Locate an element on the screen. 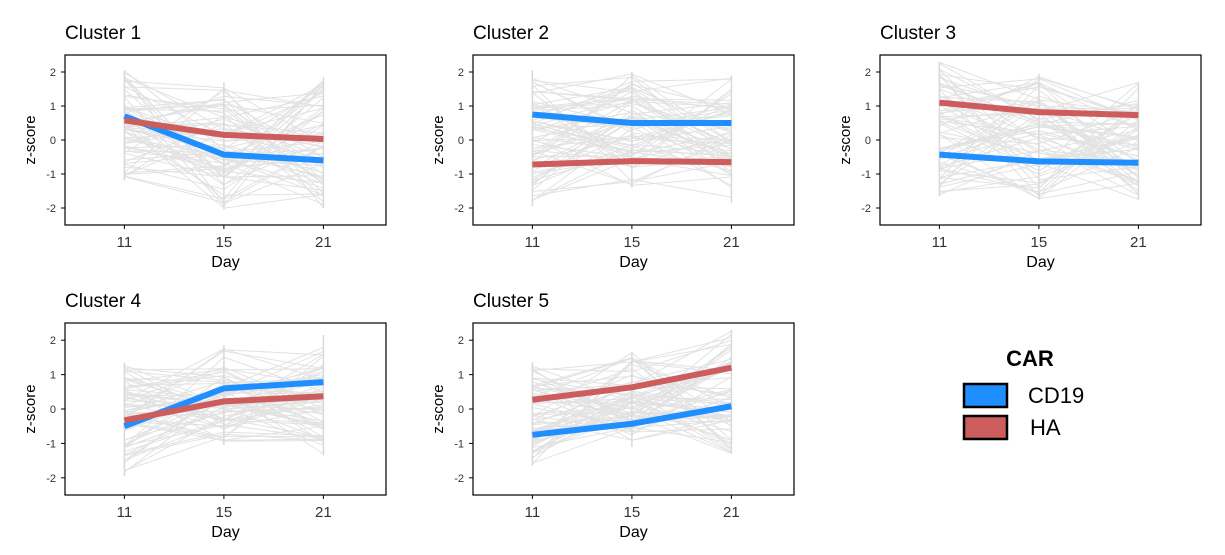 This screenshot has height=555, width=1225. legend-key-cd19 is located at coordinates (985, 395).